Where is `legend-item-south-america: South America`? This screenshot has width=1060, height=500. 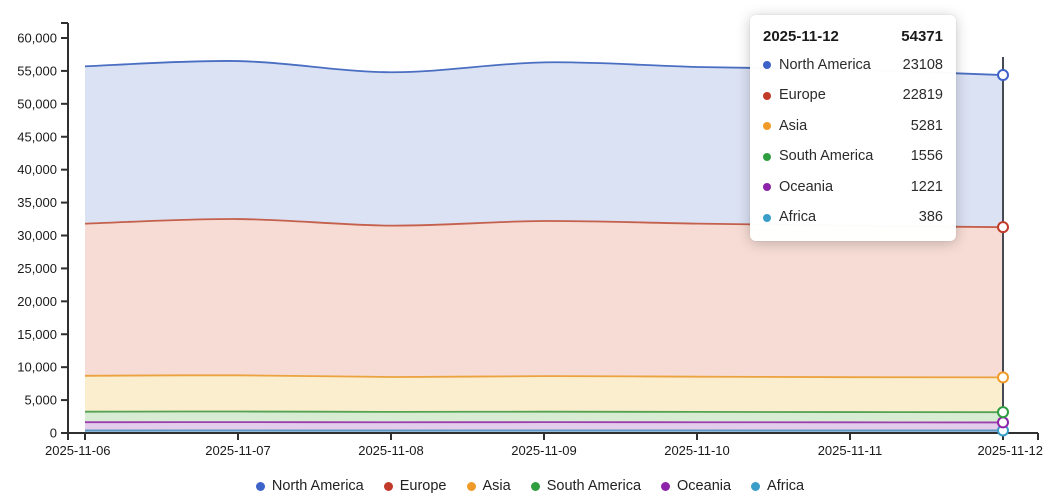 legend-item-south-america: South America is located at coordinates (586, 486).